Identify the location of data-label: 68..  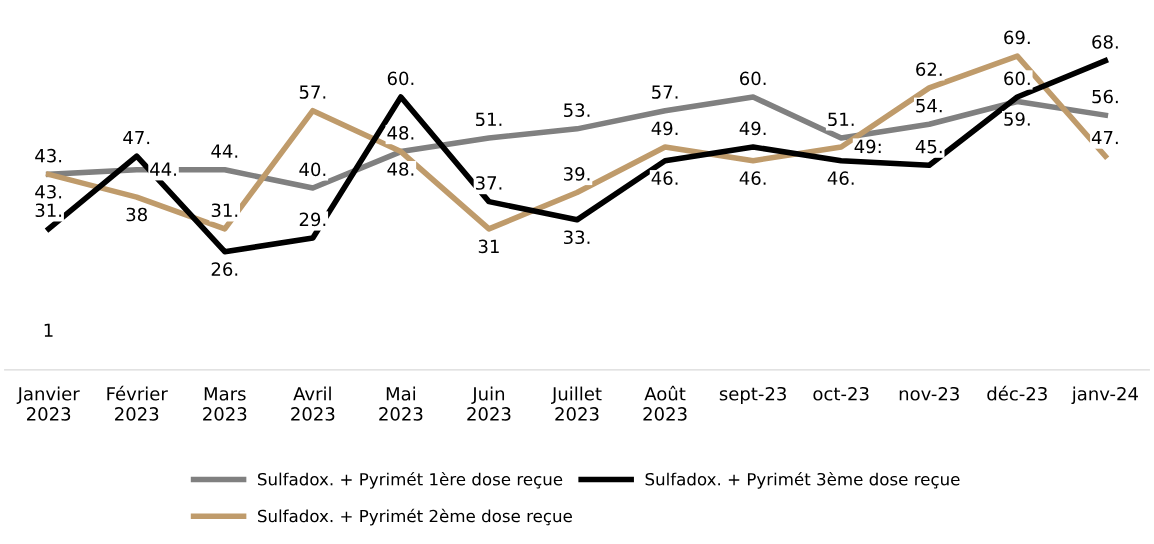
(1105, 42).